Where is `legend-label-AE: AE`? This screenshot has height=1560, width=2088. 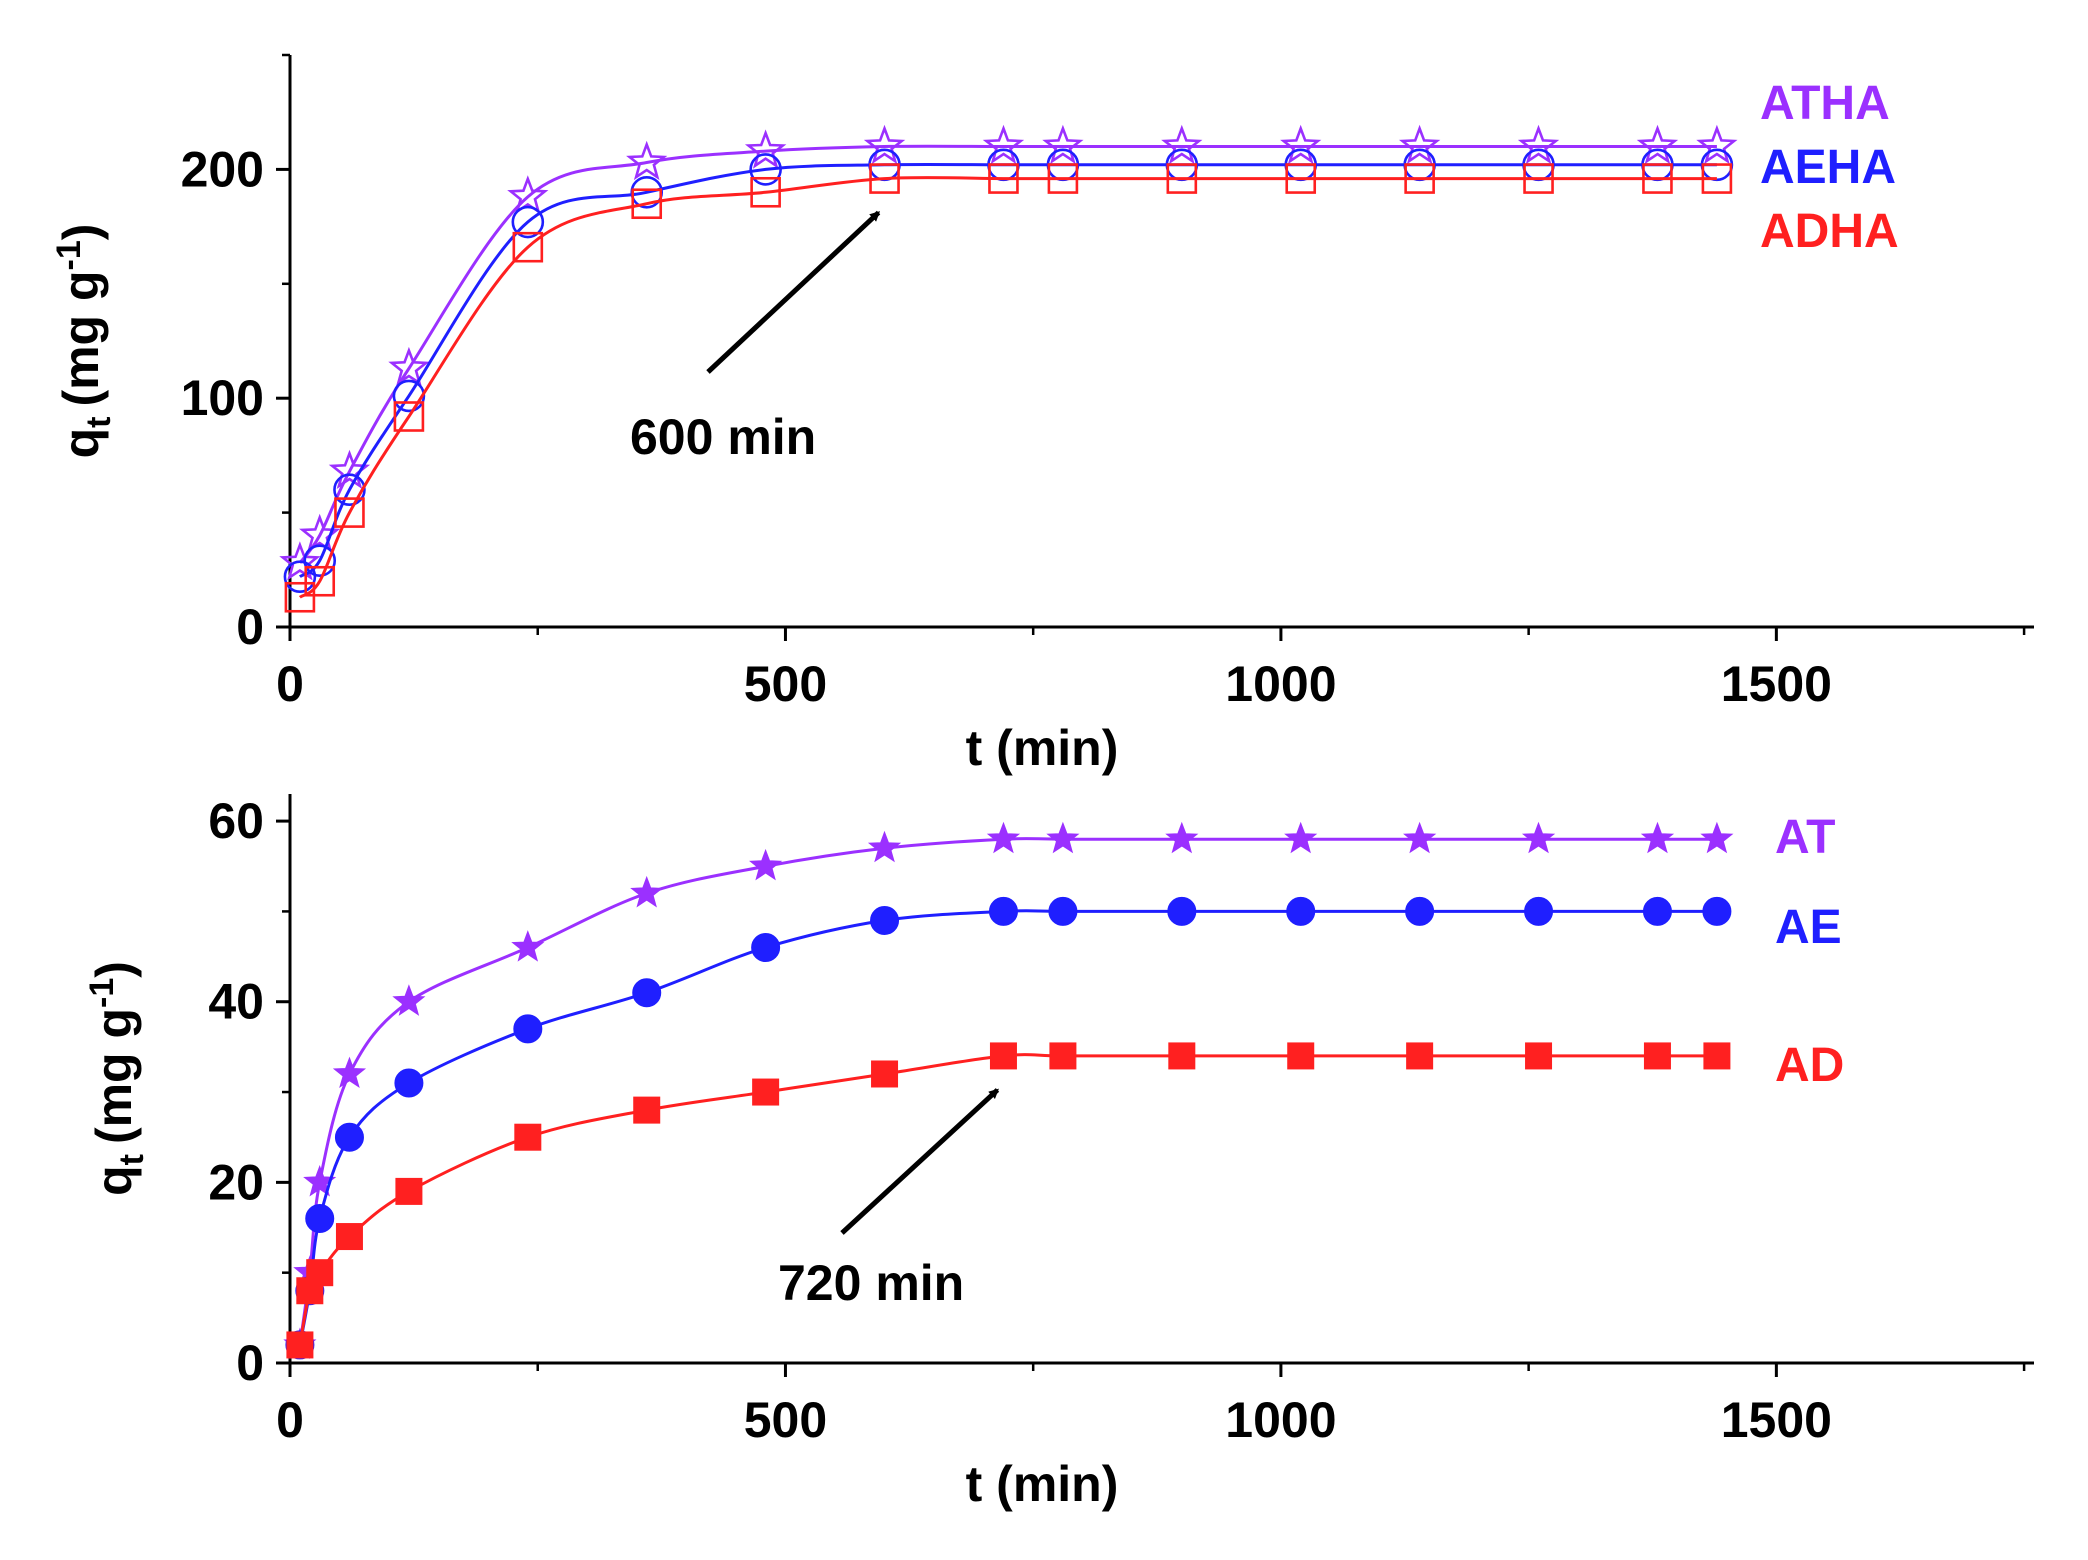
legend-label-AE: AE is located at coordinates (1808, 927).